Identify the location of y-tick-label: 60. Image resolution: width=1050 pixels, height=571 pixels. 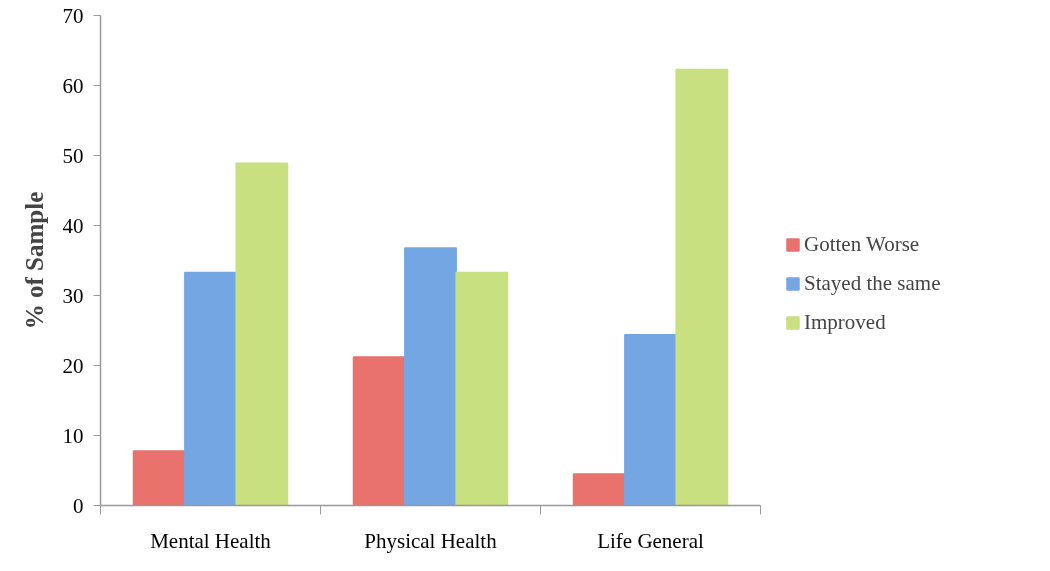
(73, 85).